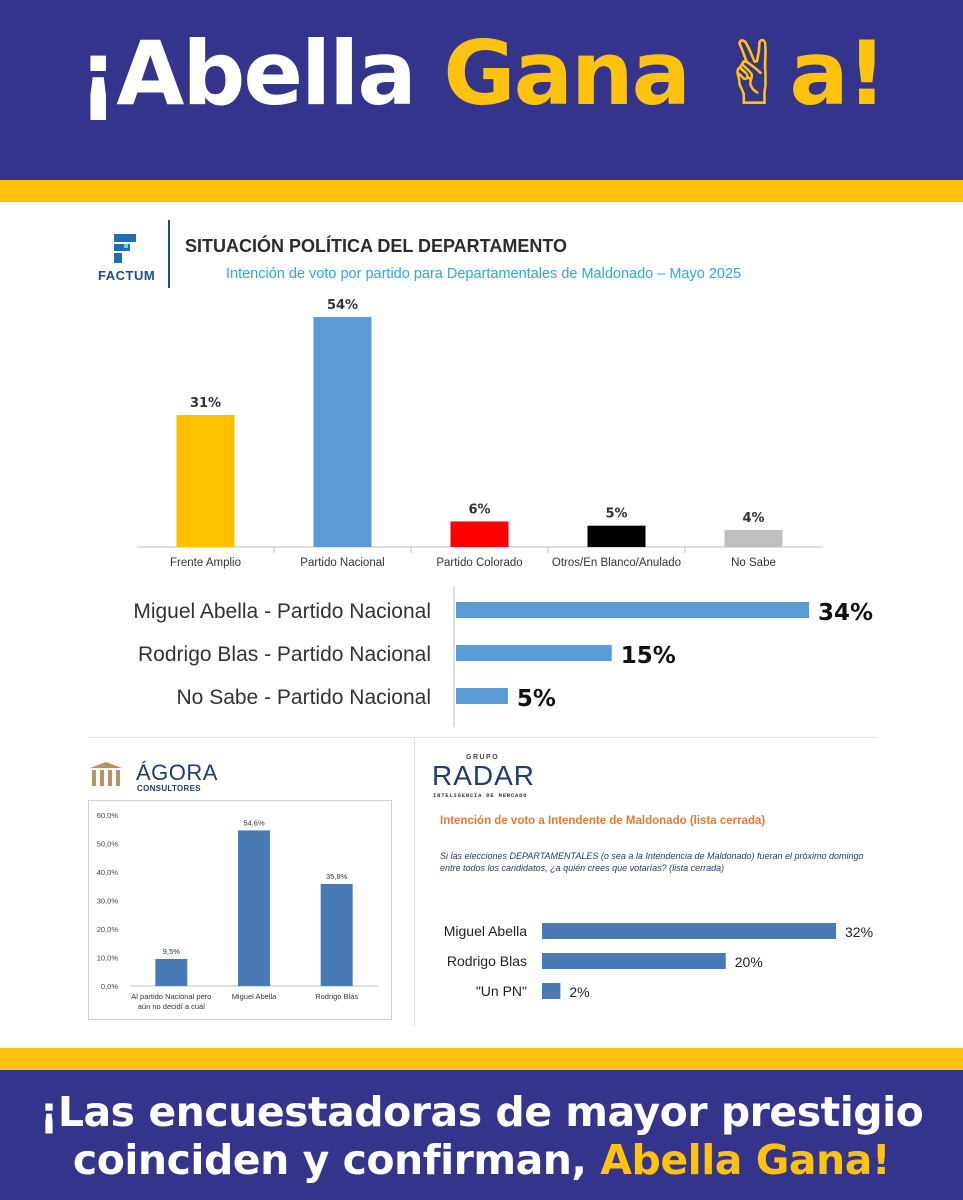  Describe the element at coordinates (177, 772) in the screenshot. I see `agora-logo-text: ÁGORA` at that location.